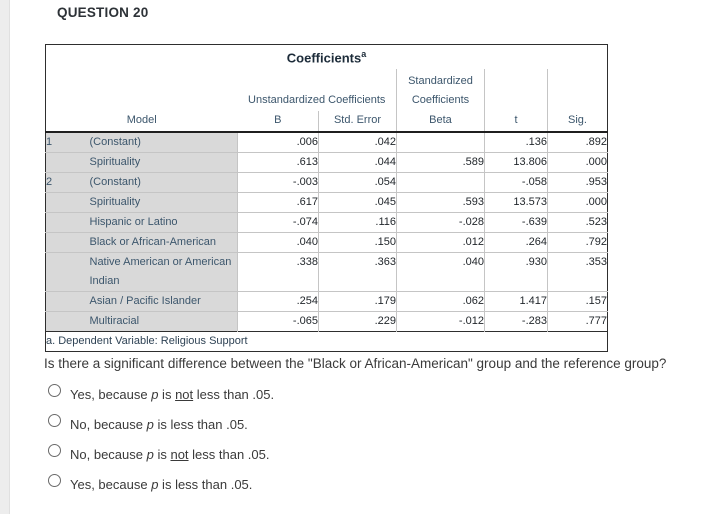  Describe the element at coordinates (141, 121) in the screenshot. I see `column-header-model: Model` at that location.